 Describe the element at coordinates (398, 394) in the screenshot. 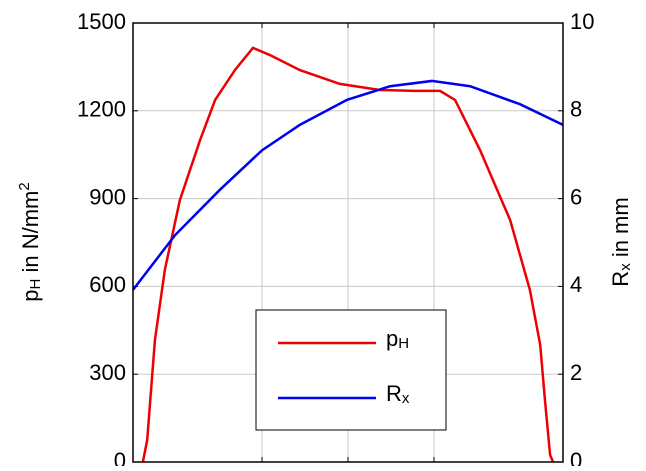

I see `legend-label: Rx` at that location.